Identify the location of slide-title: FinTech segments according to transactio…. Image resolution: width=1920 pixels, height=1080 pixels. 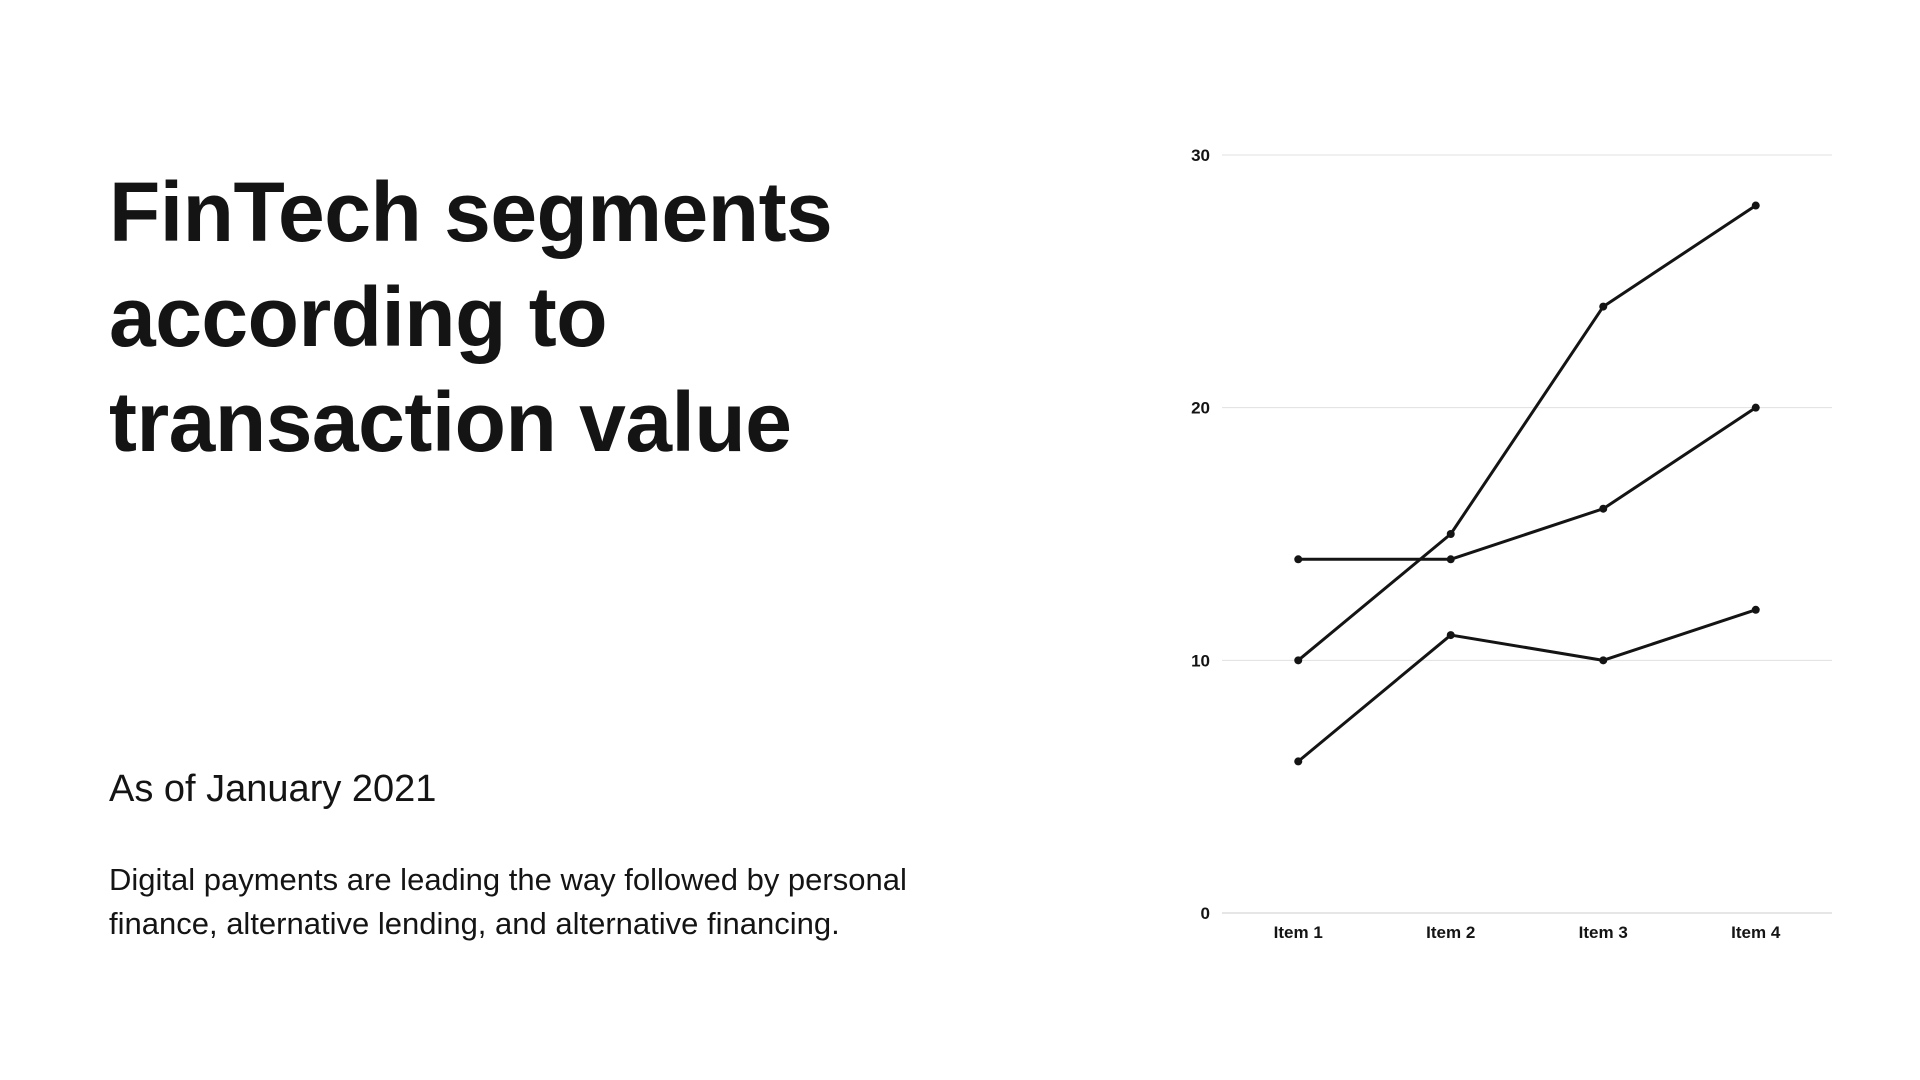
(471, 317).